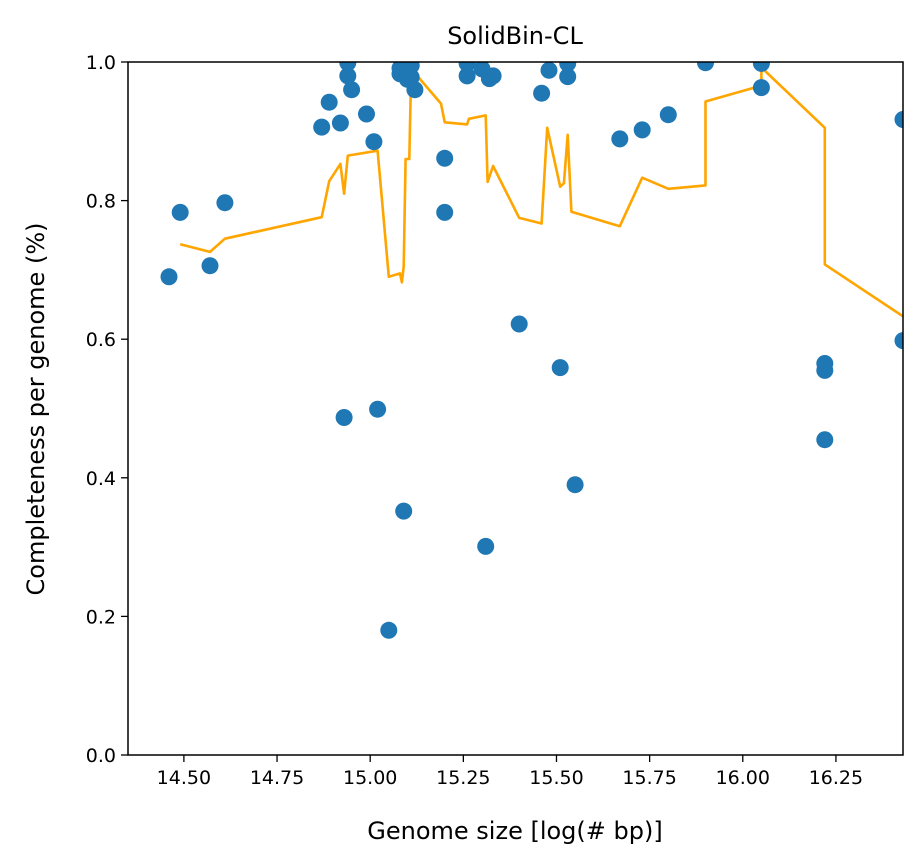 The height and width of the screenshot is (867, 922). Describe the element at coordinates (649, 778) in the screenshot. I see `x-tick-label: 15.75` at that location.